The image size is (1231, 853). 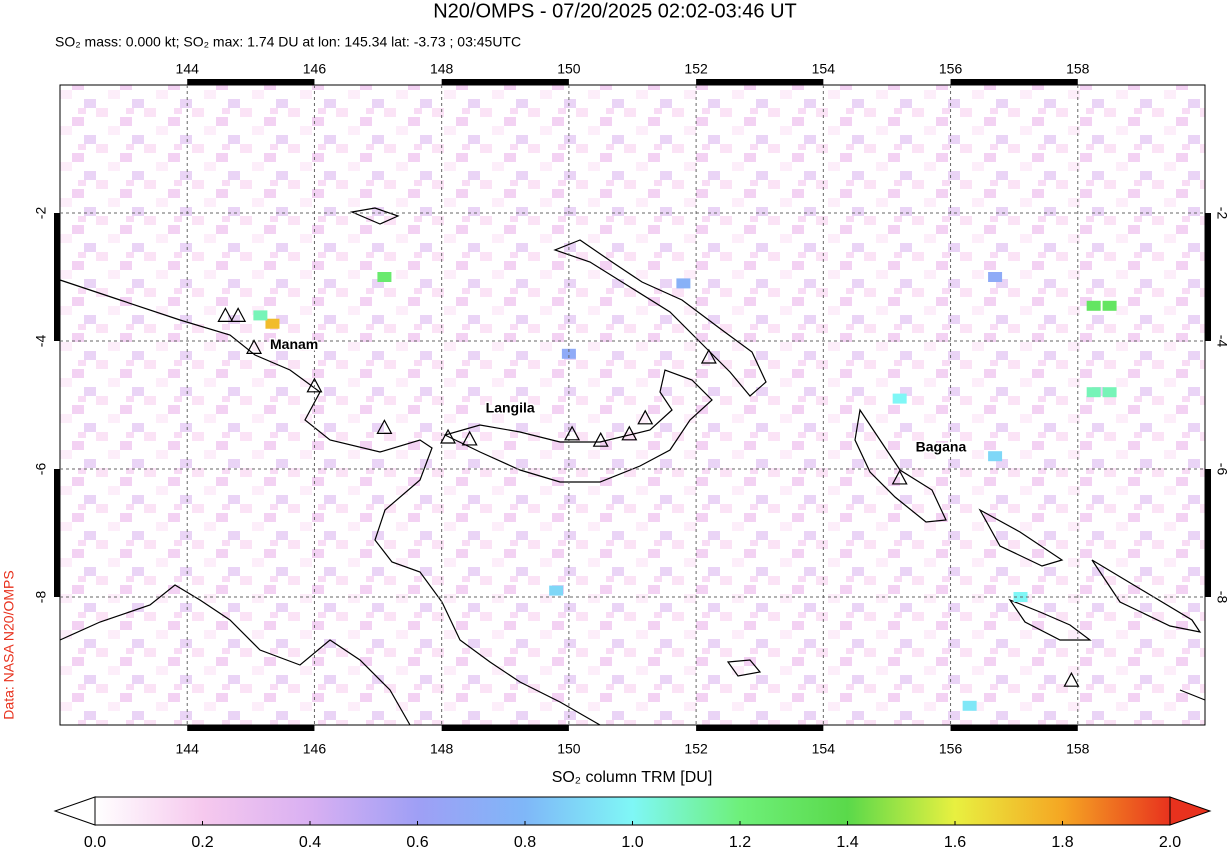 What do you see at coordinates (1170, 842) in the screenshot?
I see `colorbar-tick-label: 2.0` at bounding box center [1170, 842].